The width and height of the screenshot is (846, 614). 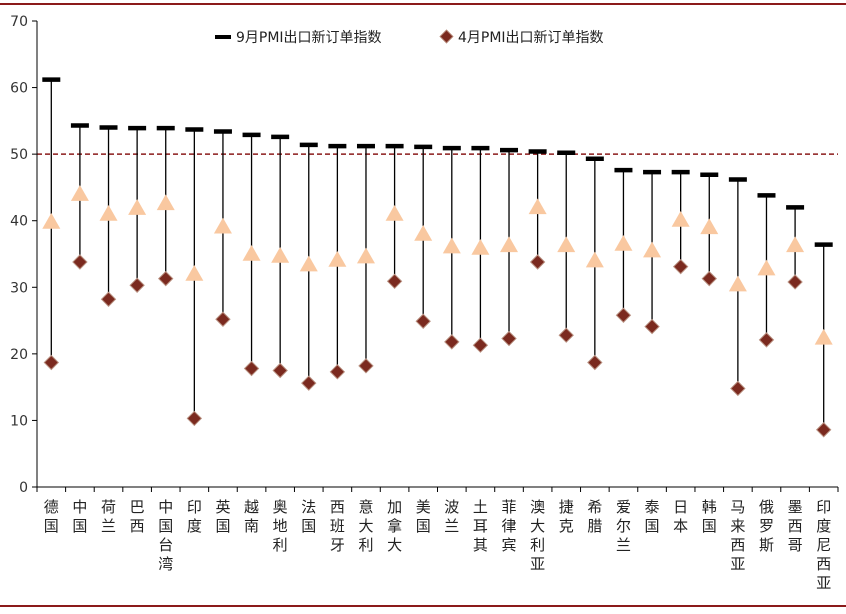 What do you see at coordinates (737, 526) in the screenshot?
I see `category-label-char: 来` at bounding box center [737, 526].